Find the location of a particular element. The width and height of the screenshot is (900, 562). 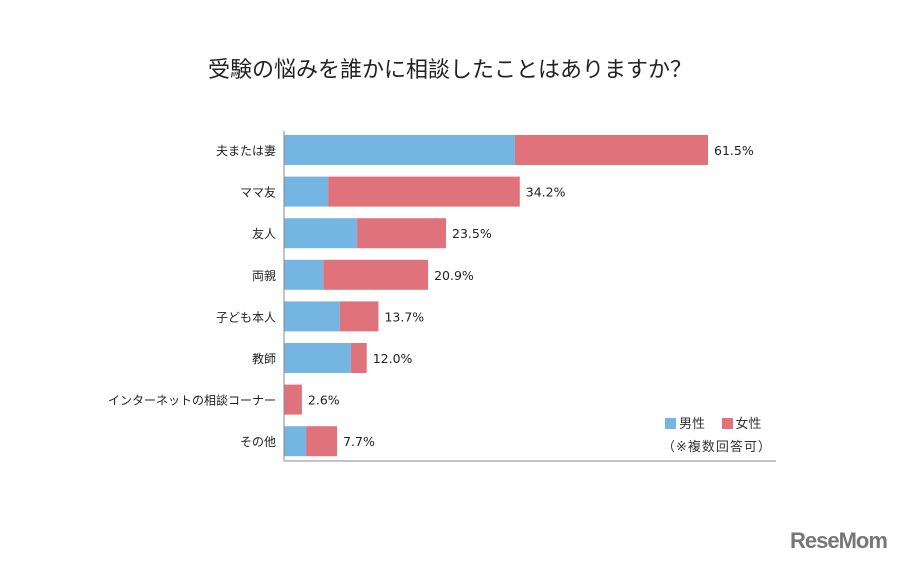

category-label: その他 is located at coordinates (258, 442).